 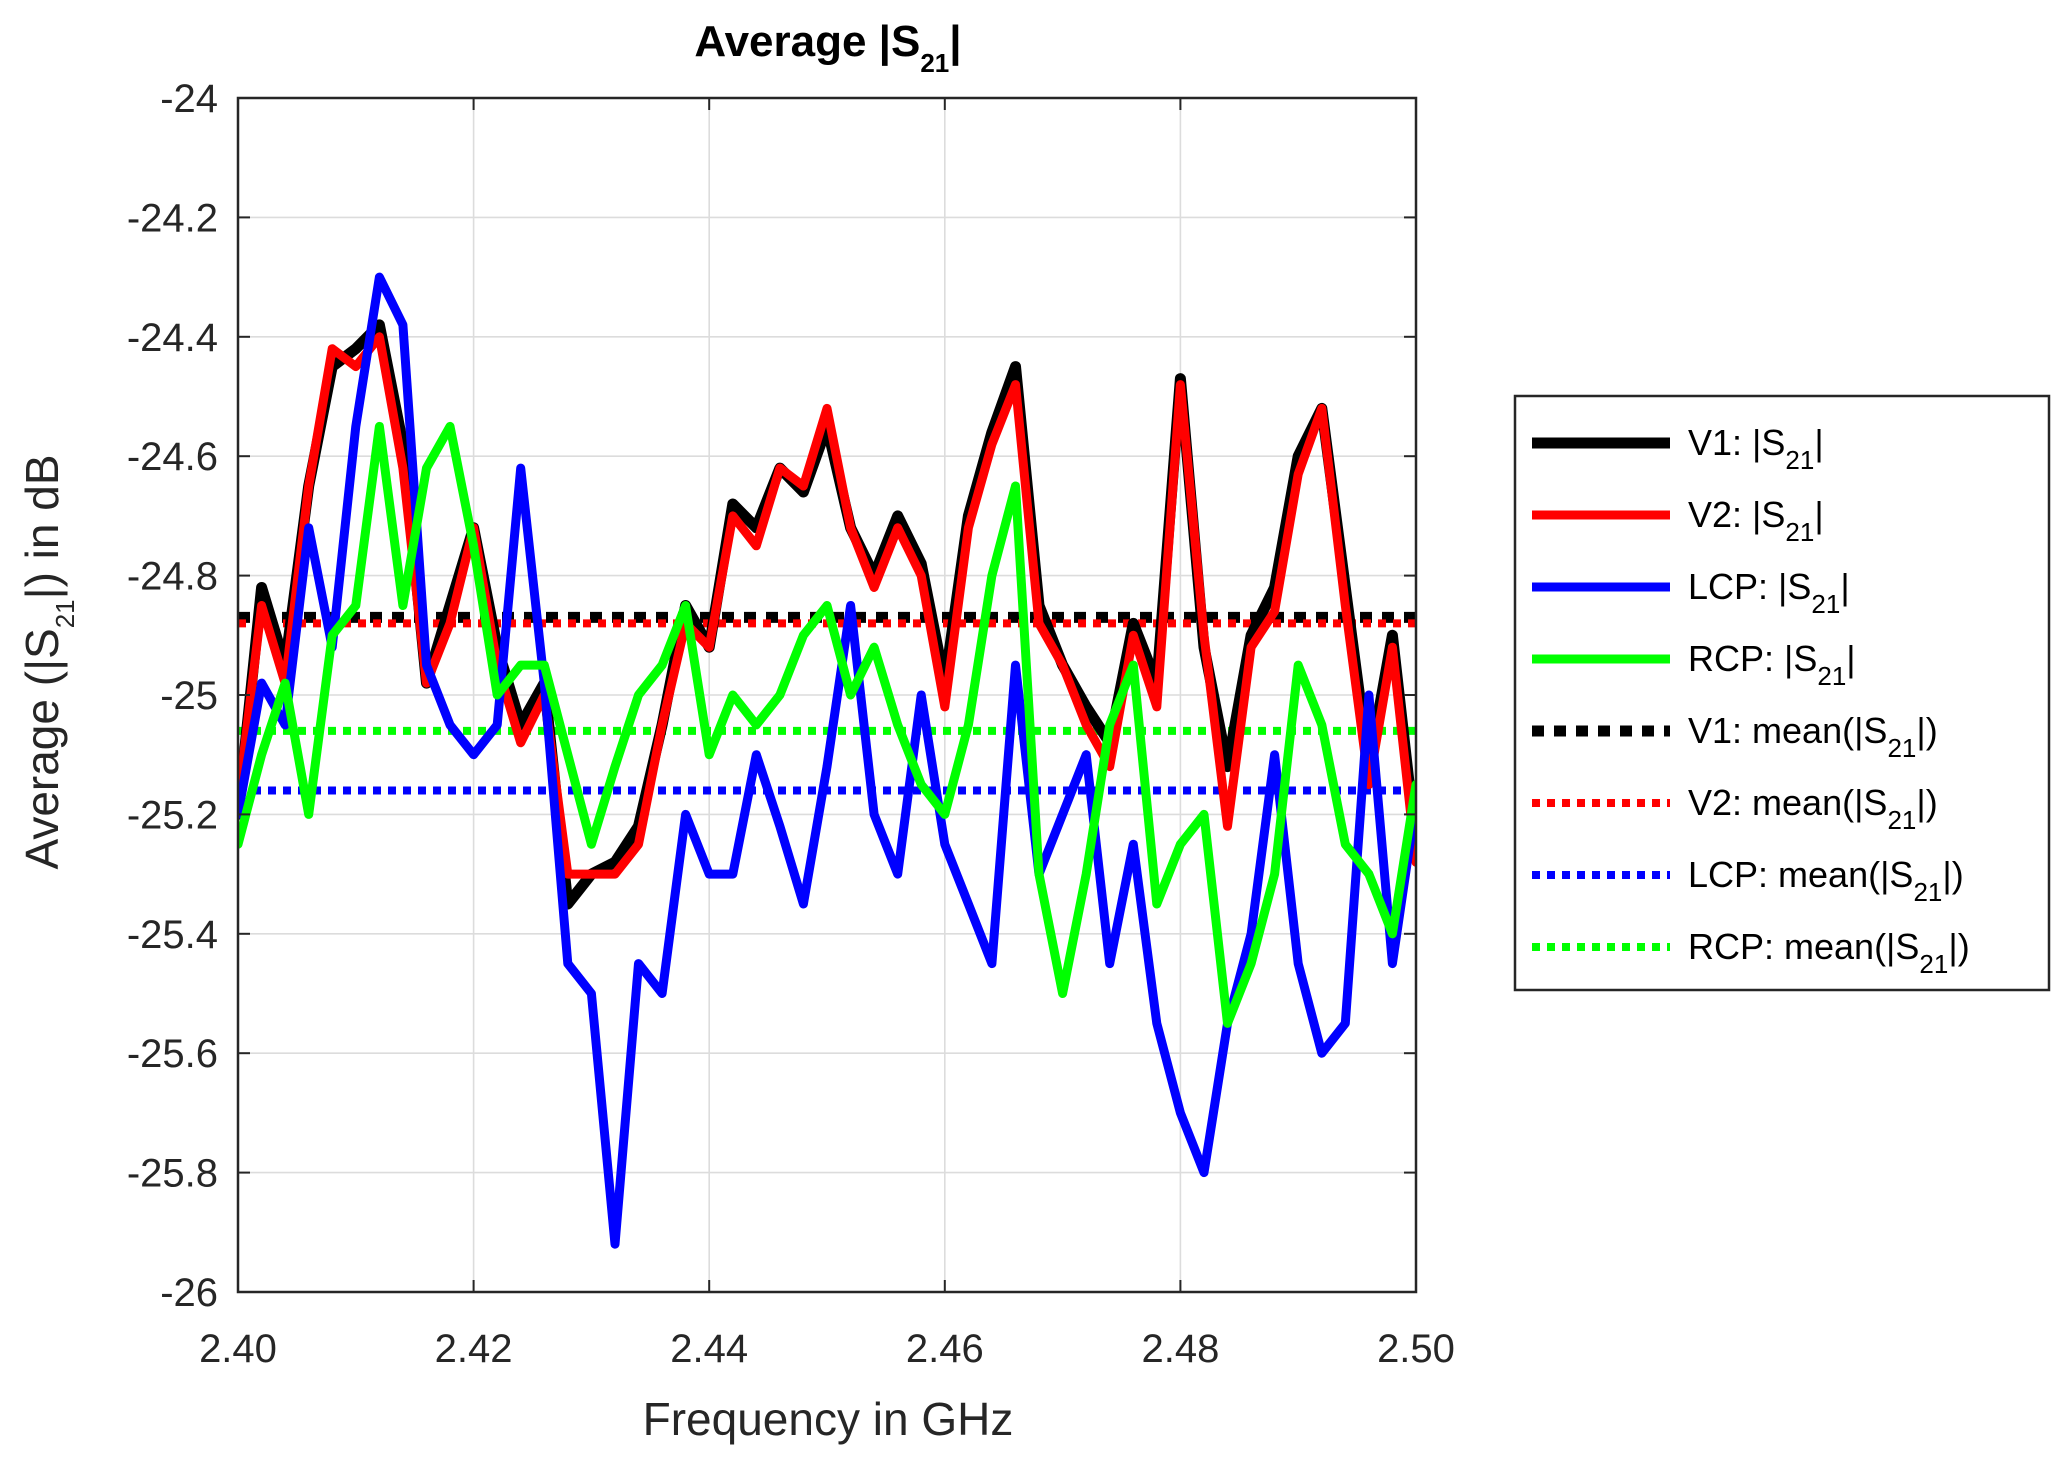 What do you see at coordinates (189, 1293) in the screenshot?
I see `y-tick-label: -26` at bounding box center [189, 1293].